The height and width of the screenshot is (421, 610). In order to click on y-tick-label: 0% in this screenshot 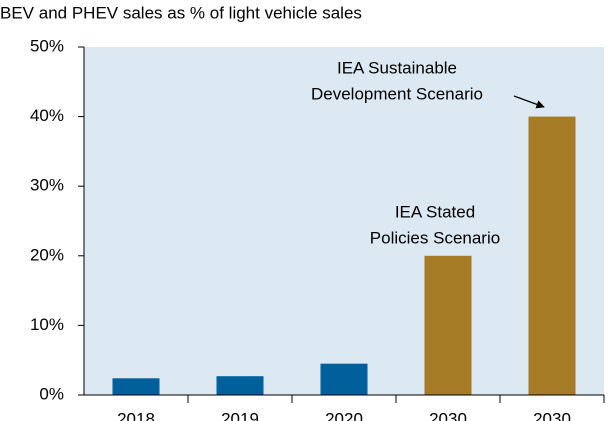, I will do `click(51, 393)`.